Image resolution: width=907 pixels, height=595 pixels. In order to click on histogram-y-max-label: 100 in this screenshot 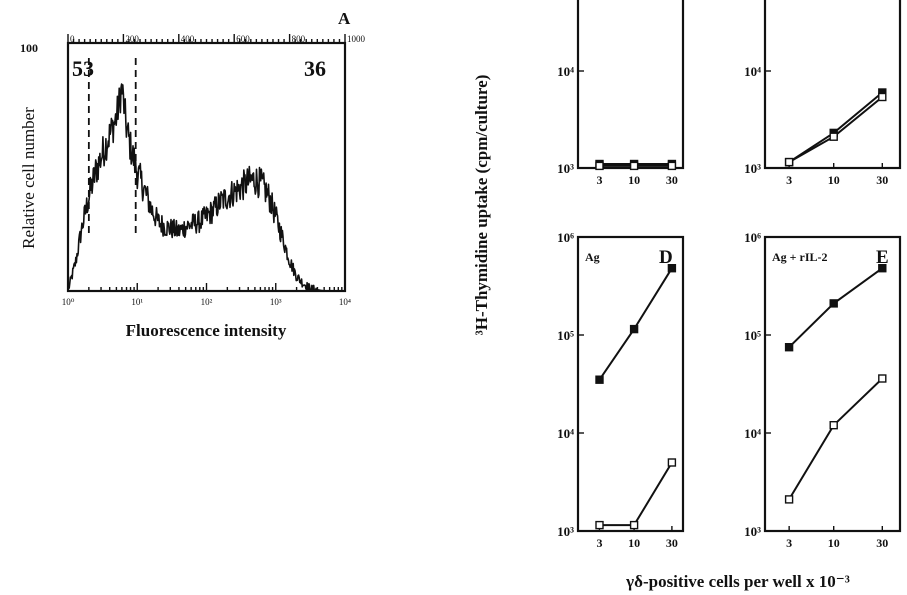, I will do `click(29, 48)`.